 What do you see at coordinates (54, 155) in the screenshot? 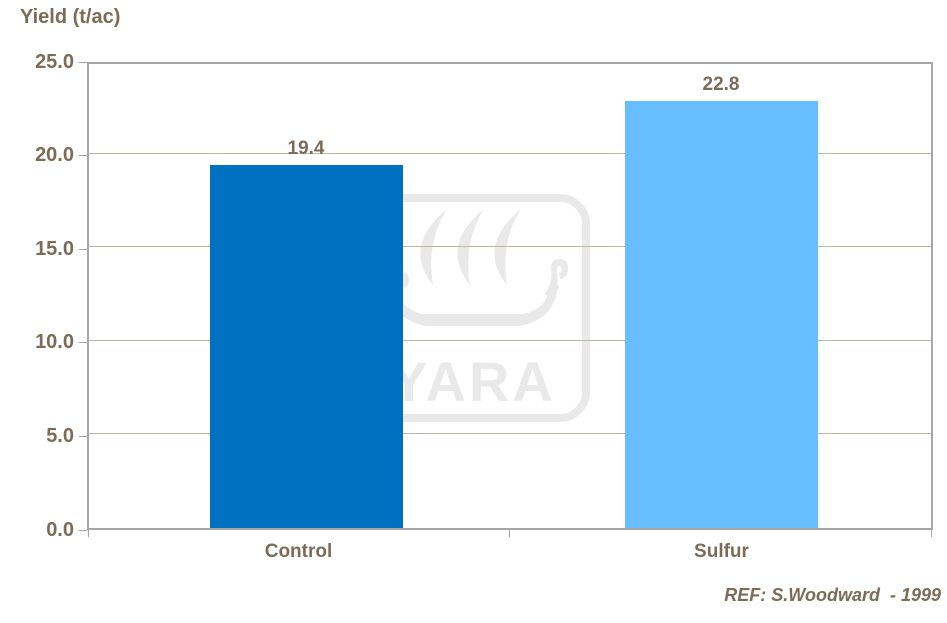
I see `y-tick-label: 20.0` at bounding box center [54, 155].